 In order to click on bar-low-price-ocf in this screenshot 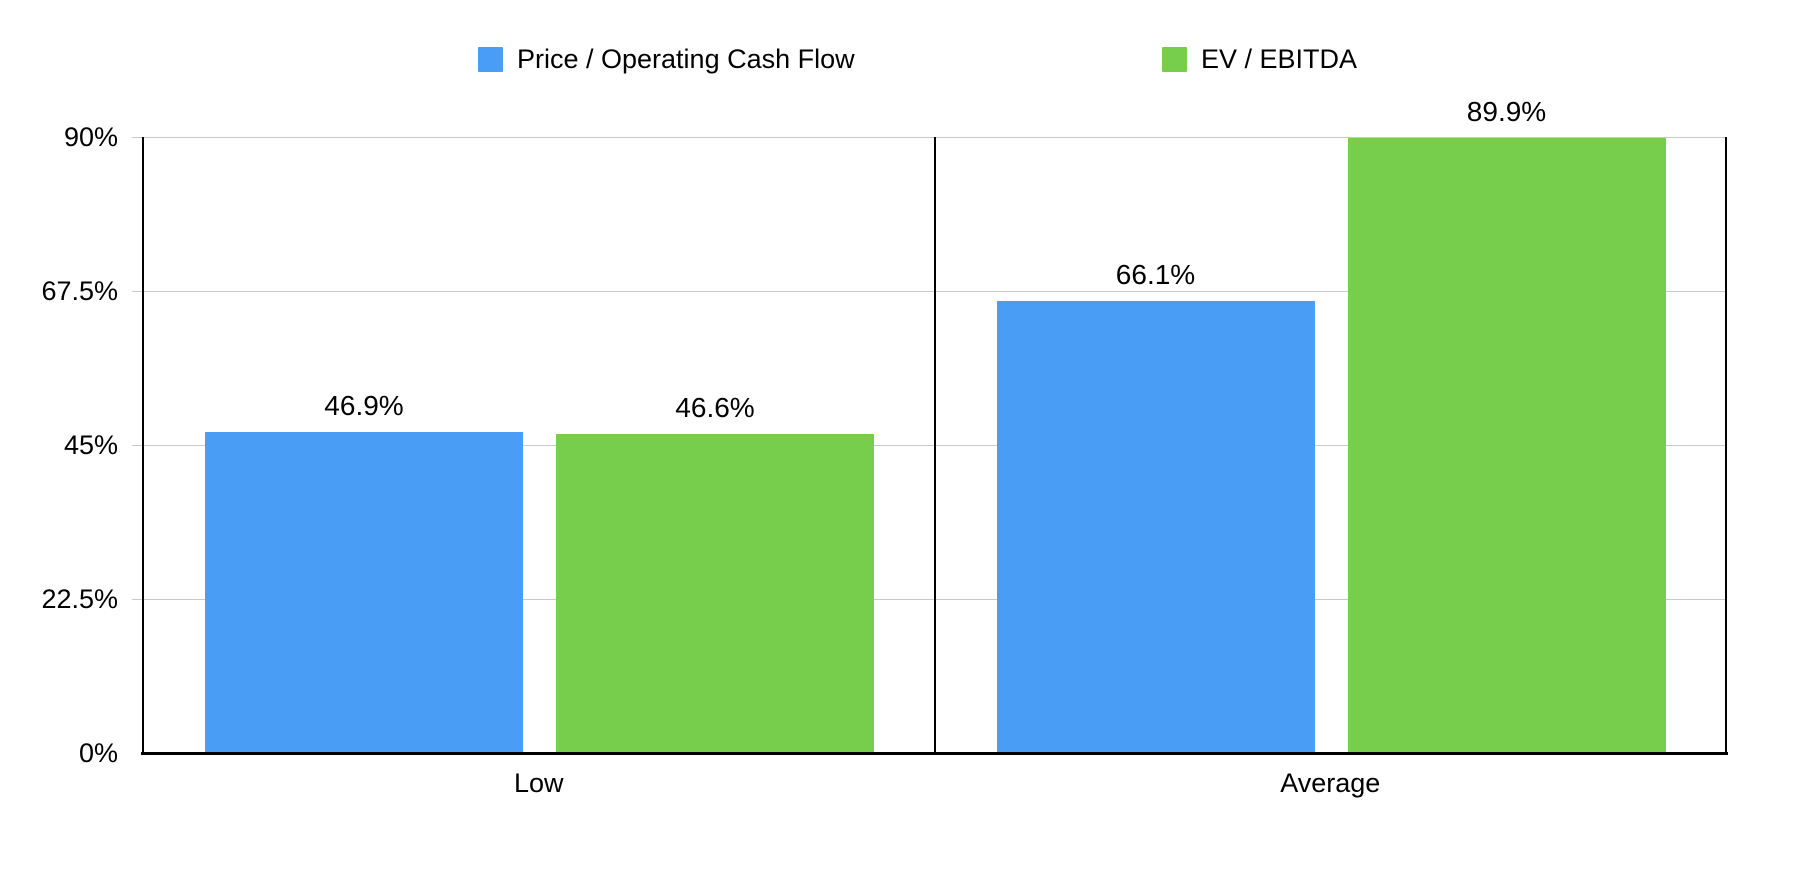, I will do `click(364, 592)`.